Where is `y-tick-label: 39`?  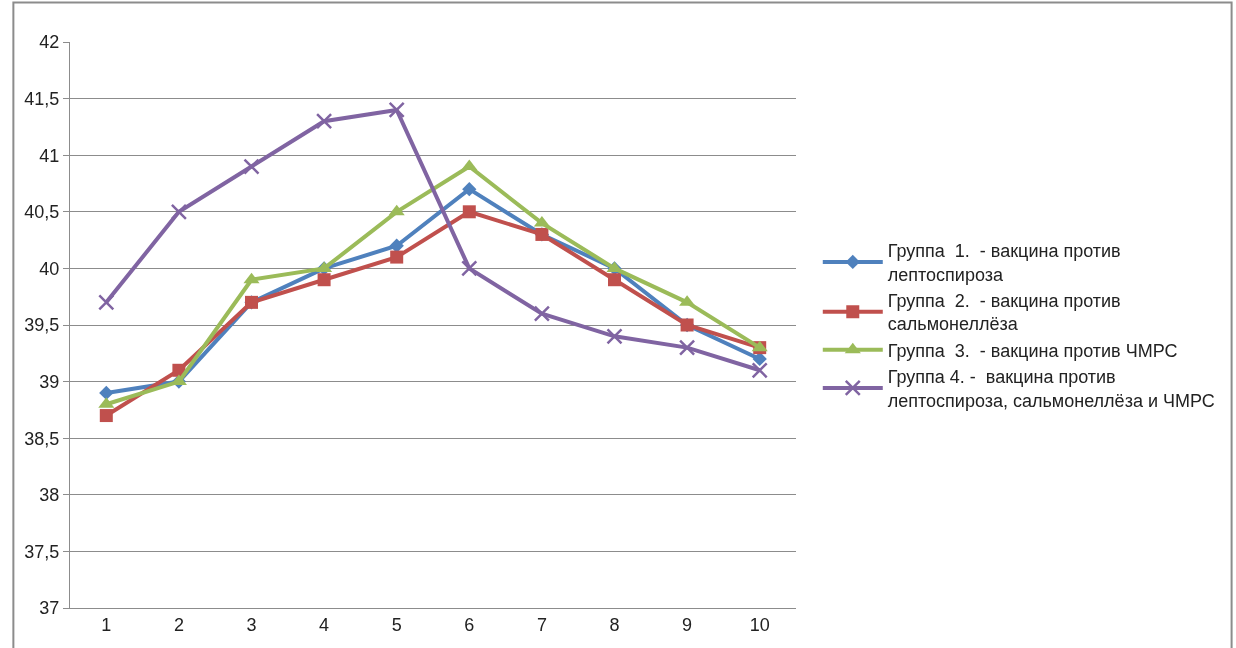 y-tick-label: 39 is located at coordinates (49, 381).